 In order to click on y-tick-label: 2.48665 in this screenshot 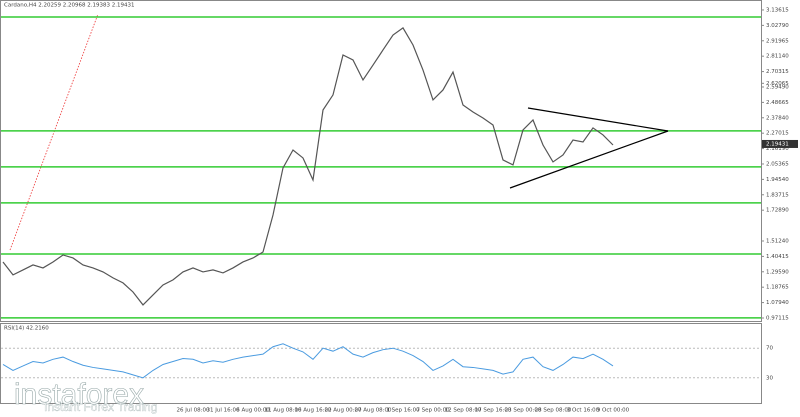, I will do `click(777, 103)`.